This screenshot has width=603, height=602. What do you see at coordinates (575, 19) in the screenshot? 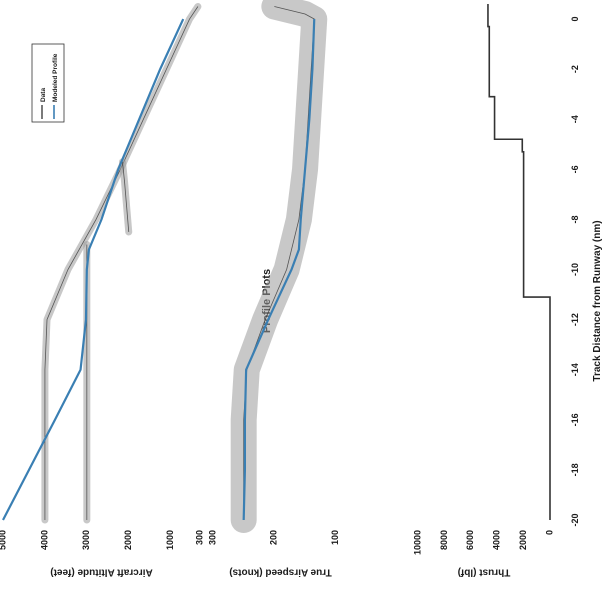
I see `x-tick-label: 0` at bounding box center [575, 19].